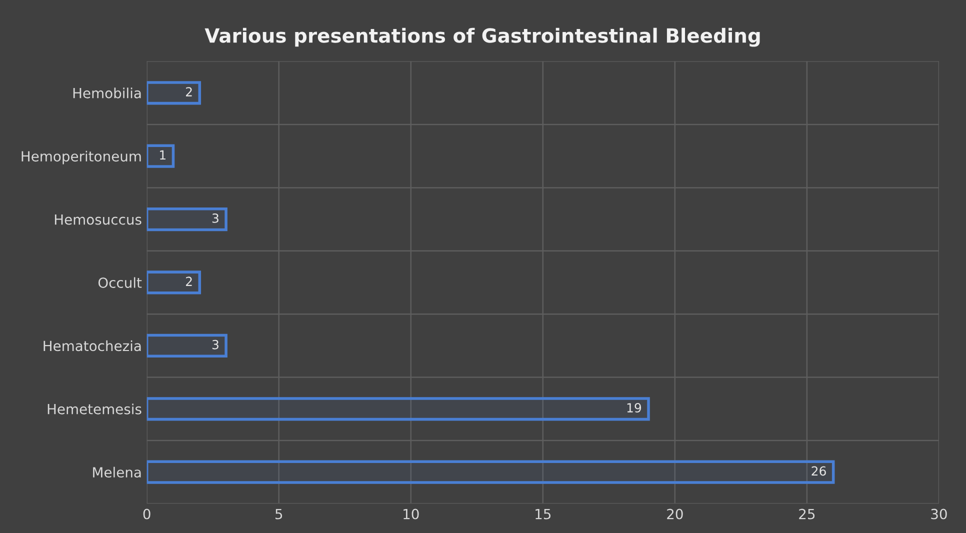  Describe the element at coordinates (92, 346) in the screenshot. I see `y-tick-label: Hematochezia` at that location.